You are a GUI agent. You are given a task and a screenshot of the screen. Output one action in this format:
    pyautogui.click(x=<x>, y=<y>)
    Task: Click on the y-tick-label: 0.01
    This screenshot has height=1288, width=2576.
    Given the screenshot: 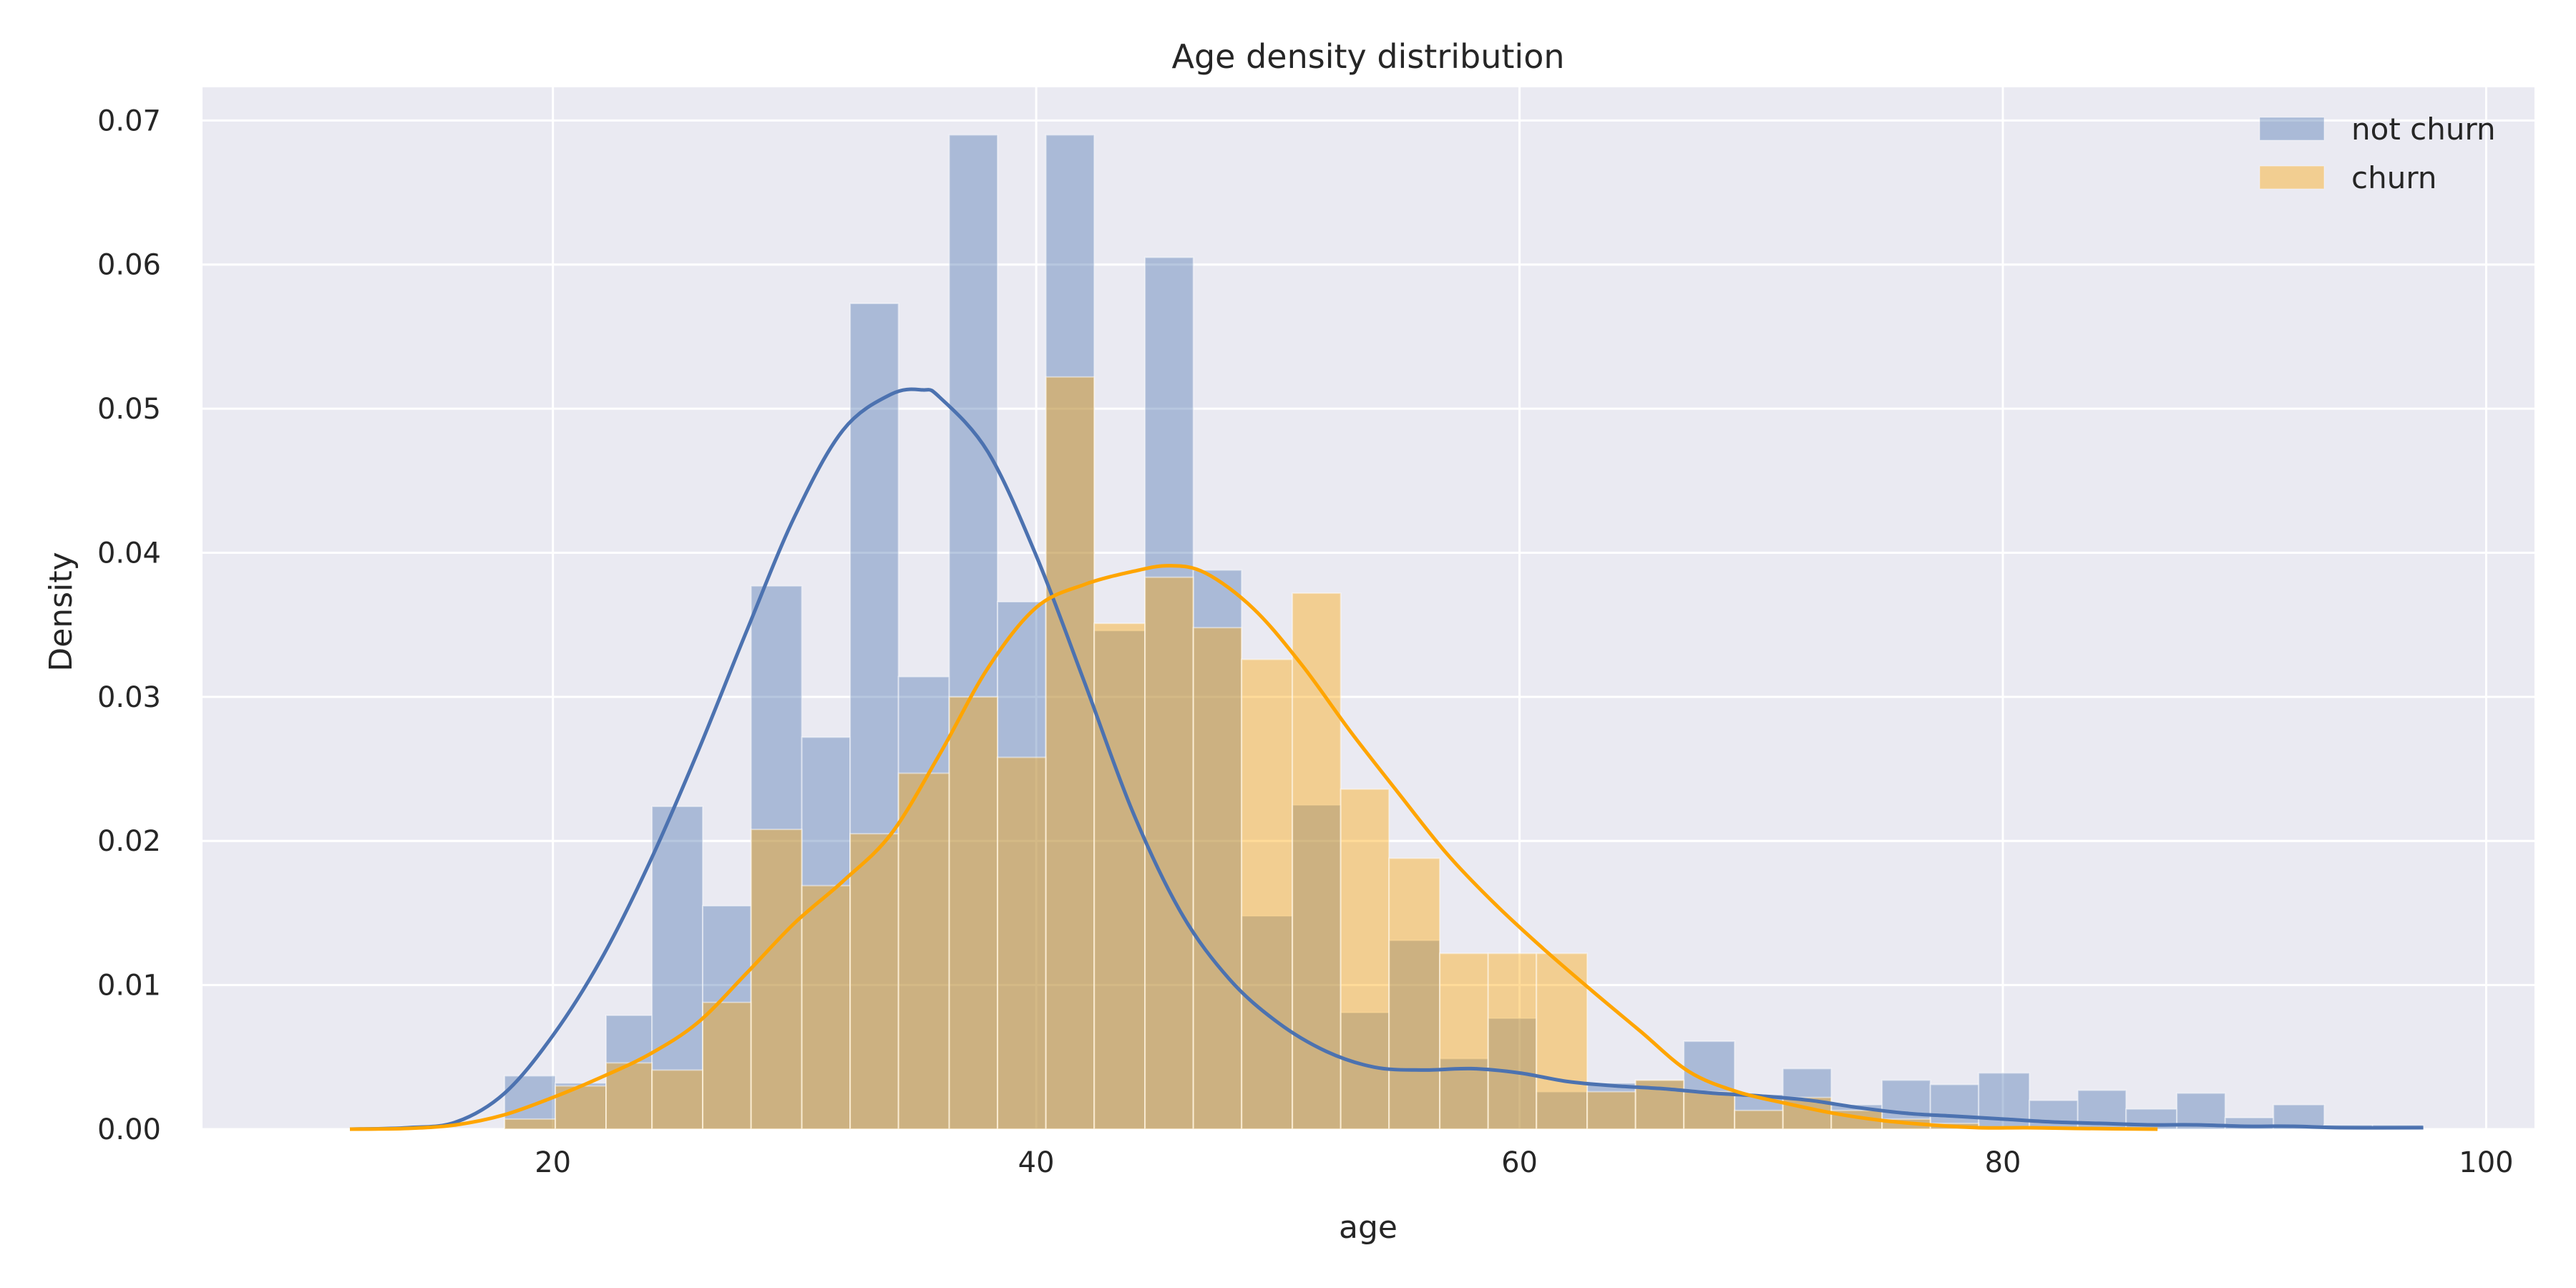 What is the action you would take?
    pyautogui.click(x=129, y=986)
    